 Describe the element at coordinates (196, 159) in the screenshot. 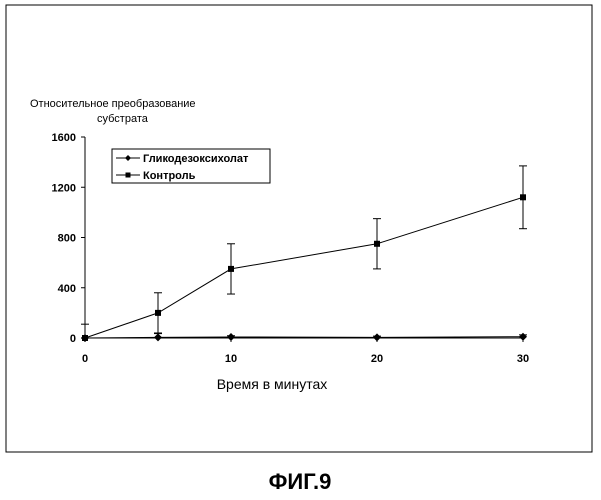

I see `legend-label-glycodeoxycholate: Гликодезоксихолат` at that location.